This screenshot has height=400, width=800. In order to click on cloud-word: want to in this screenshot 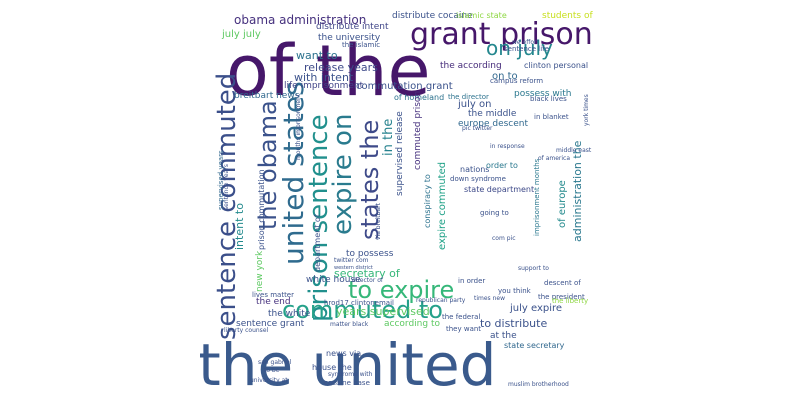, I will do `click(317, 55)`.